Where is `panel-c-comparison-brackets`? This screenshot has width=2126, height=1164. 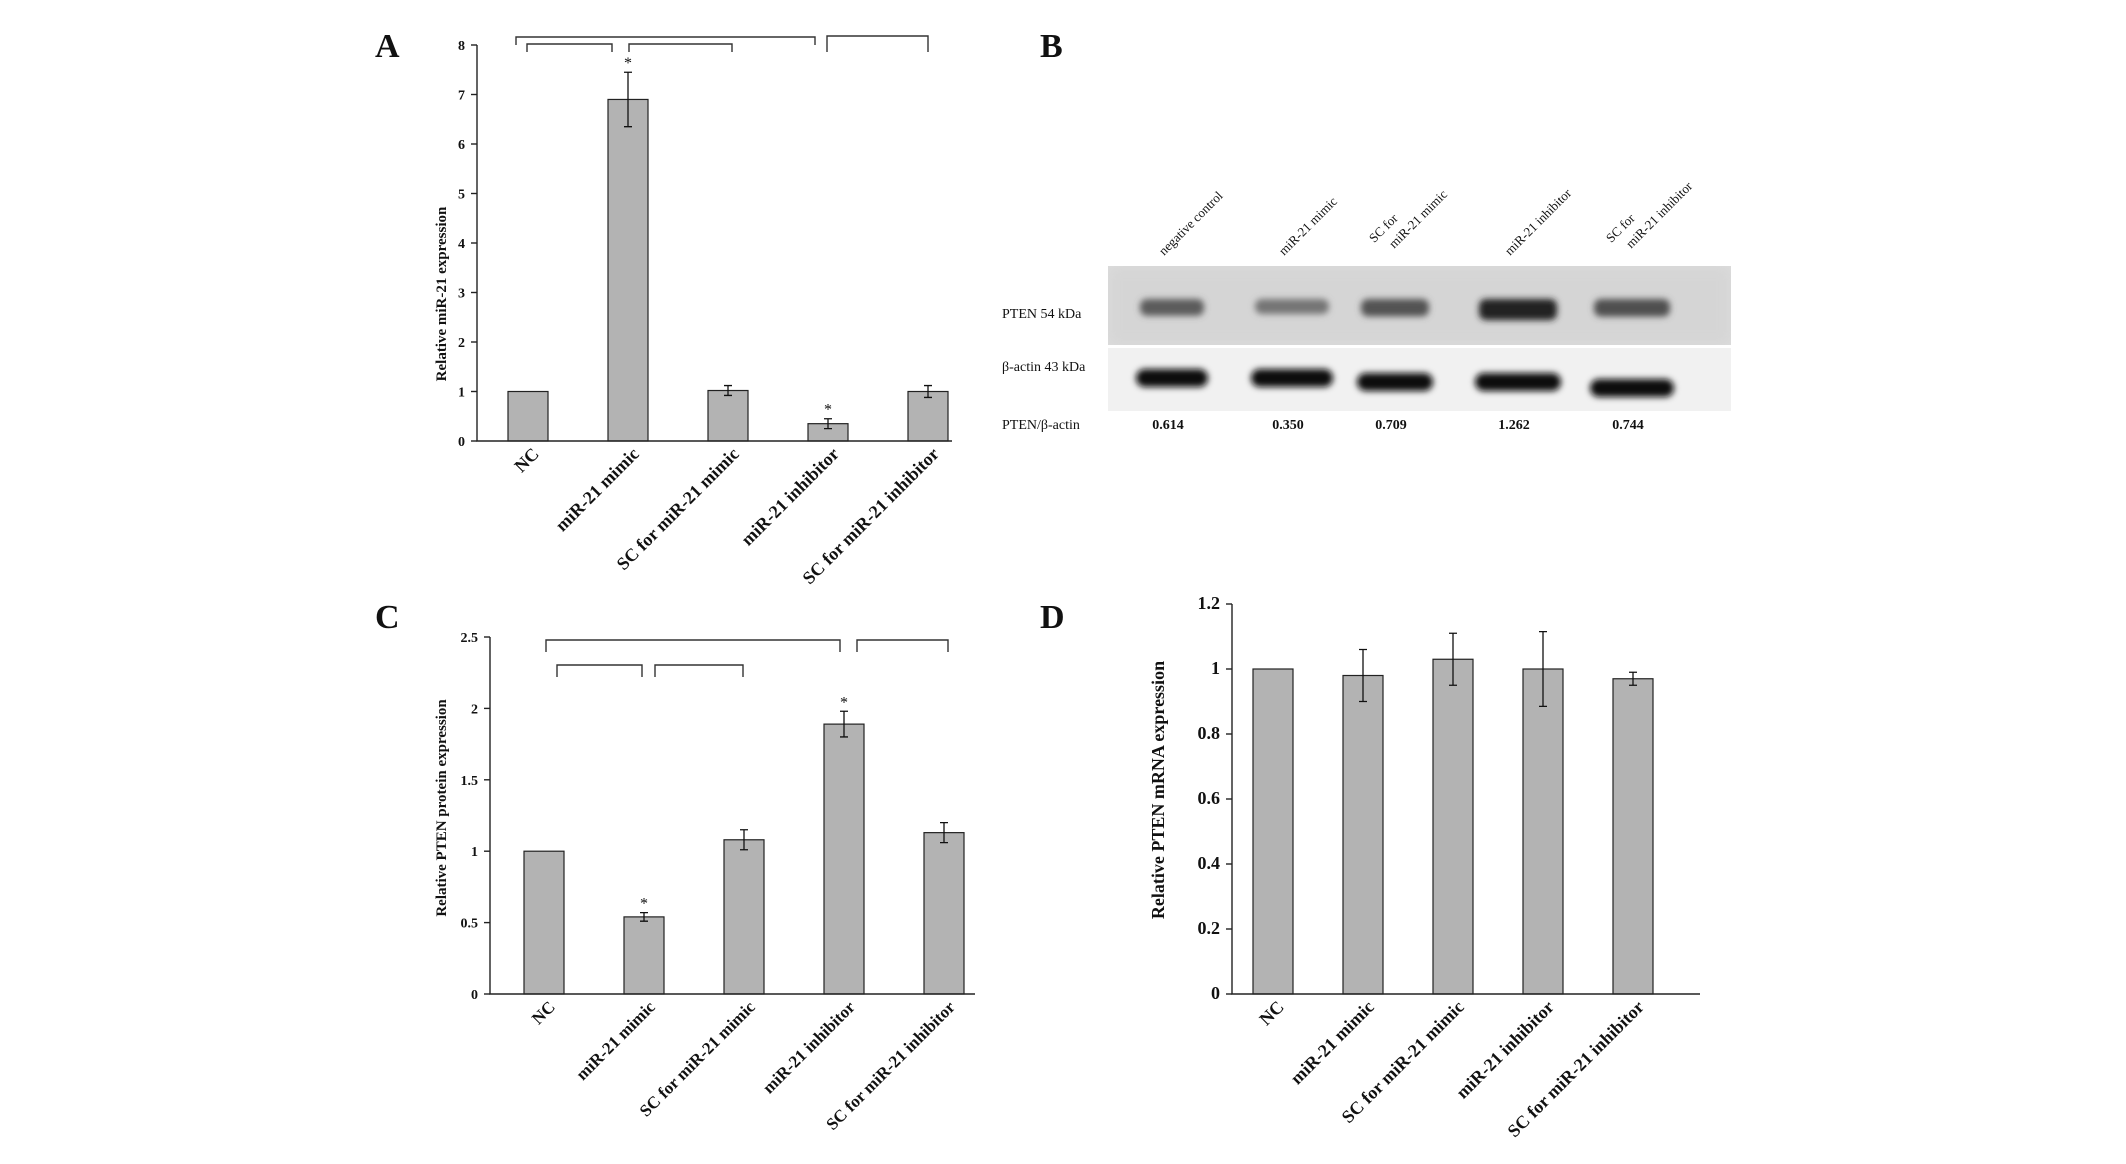 panel-c-comparison-brackets is located at coordinates (747, 658).